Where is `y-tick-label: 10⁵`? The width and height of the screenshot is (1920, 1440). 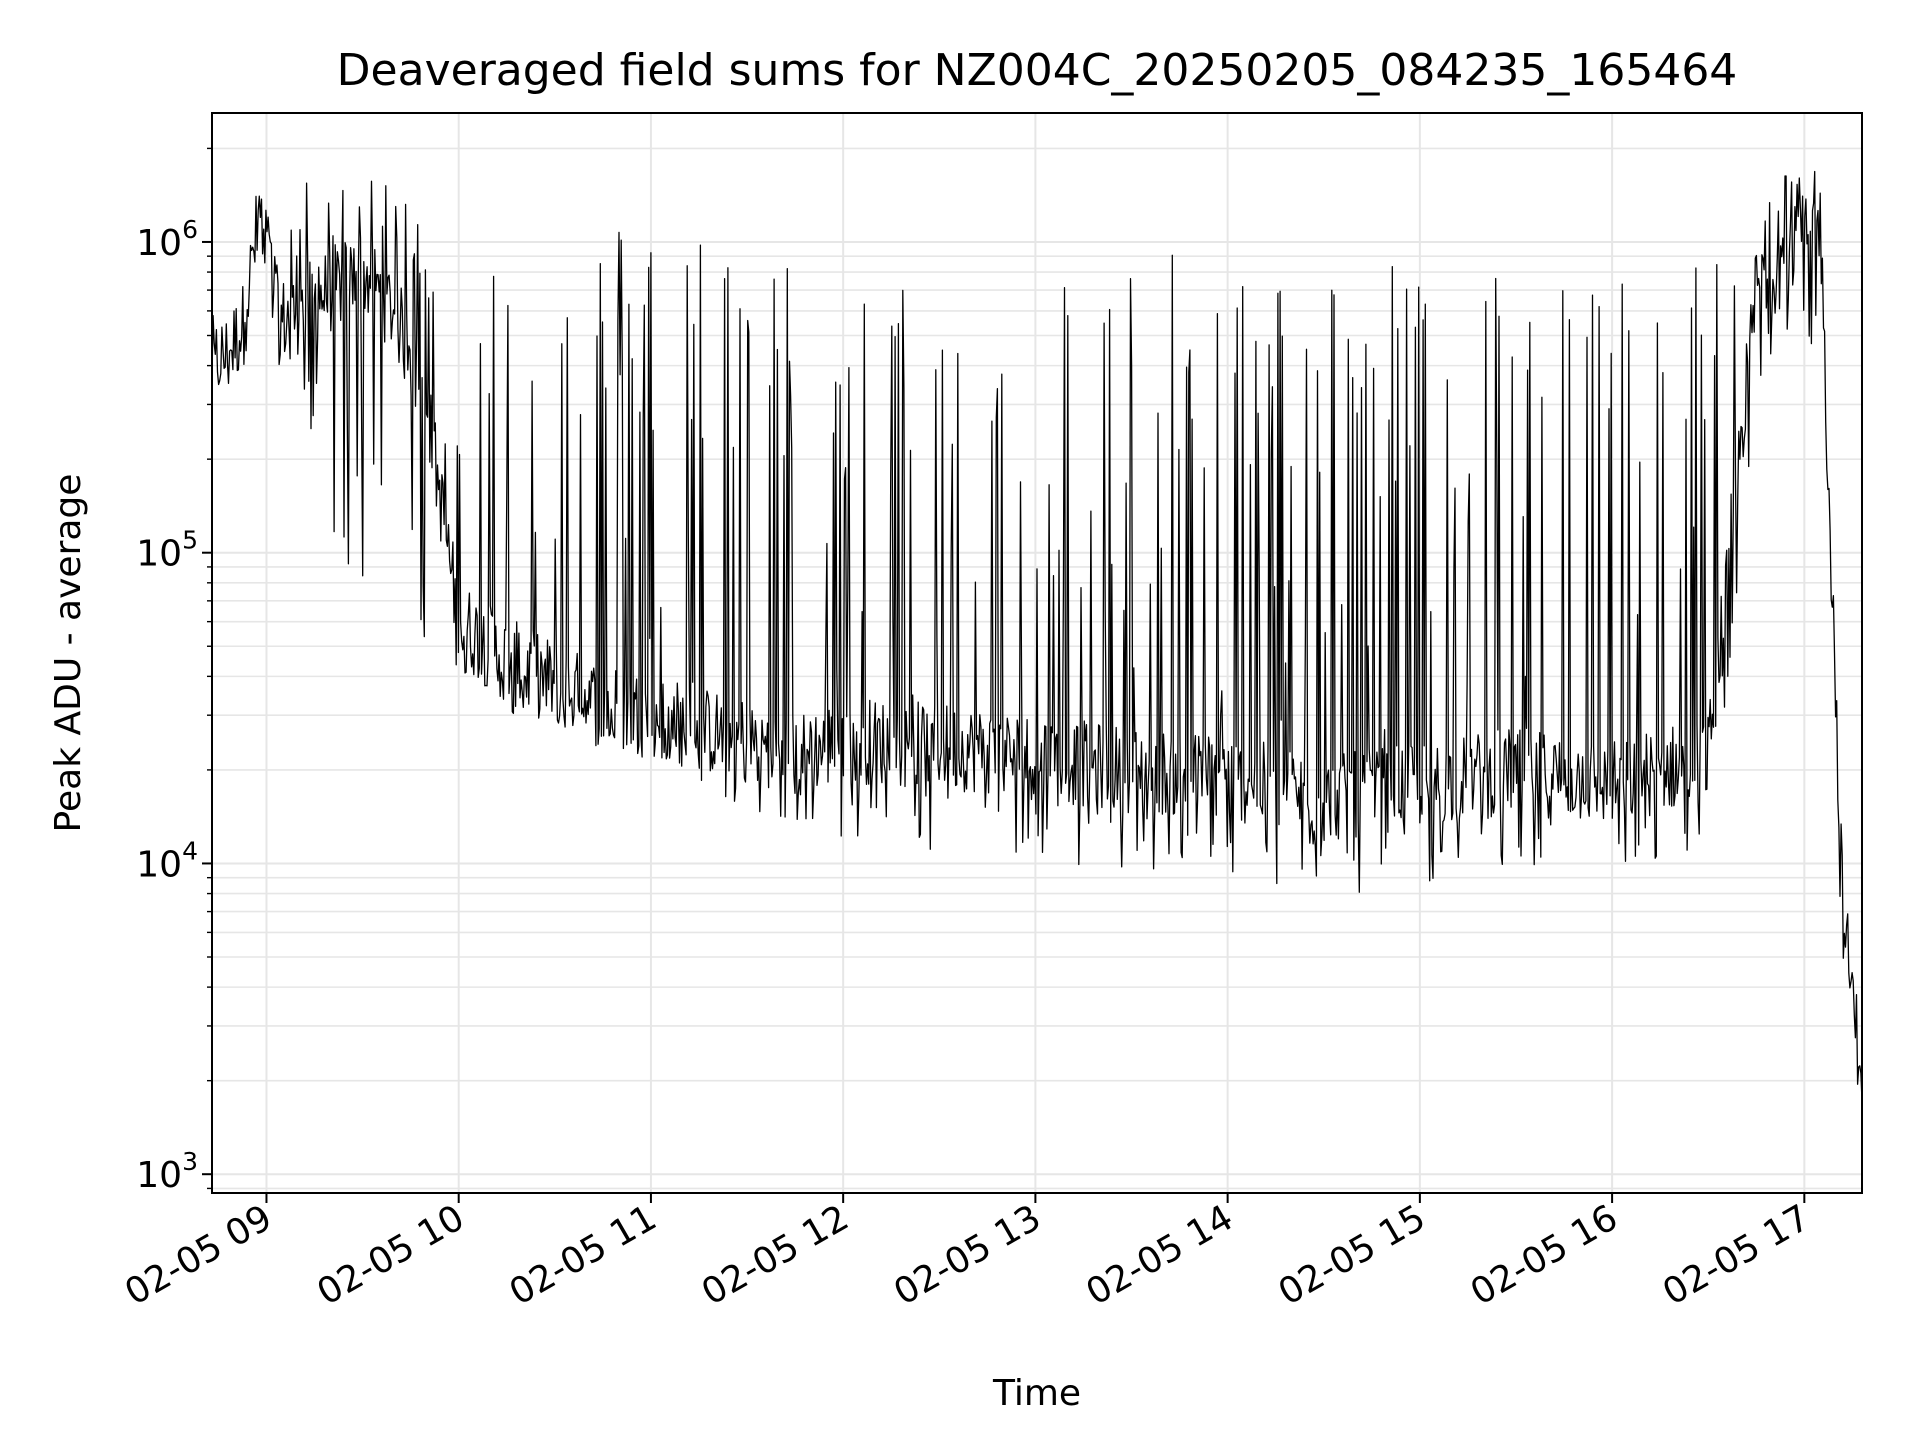
y-tick-label: 10⁵ is located at coordinates (167, 550).